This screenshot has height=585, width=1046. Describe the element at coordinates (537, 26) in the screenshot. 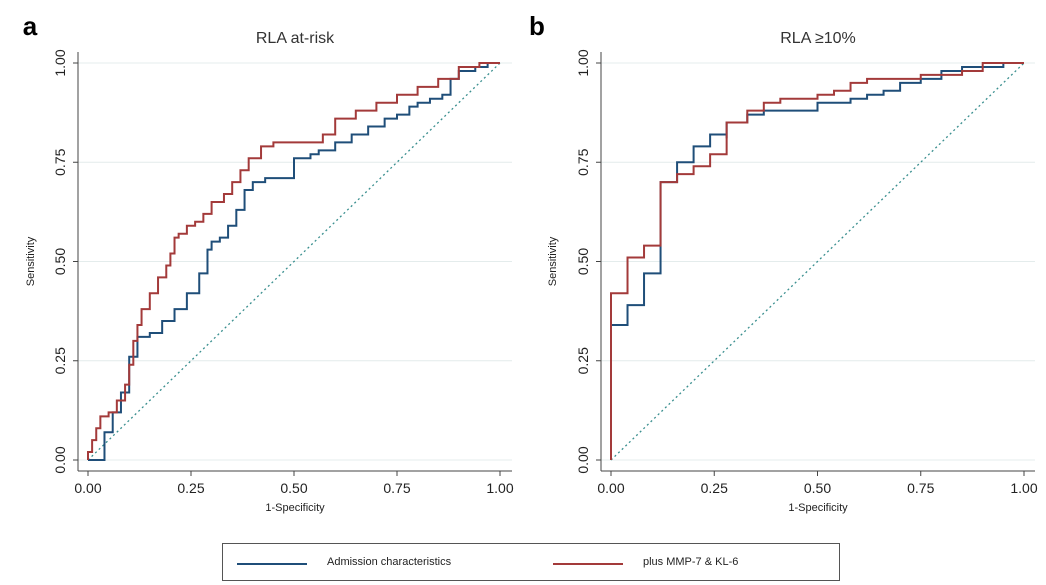

I see `panel-b-label: b` at that location.